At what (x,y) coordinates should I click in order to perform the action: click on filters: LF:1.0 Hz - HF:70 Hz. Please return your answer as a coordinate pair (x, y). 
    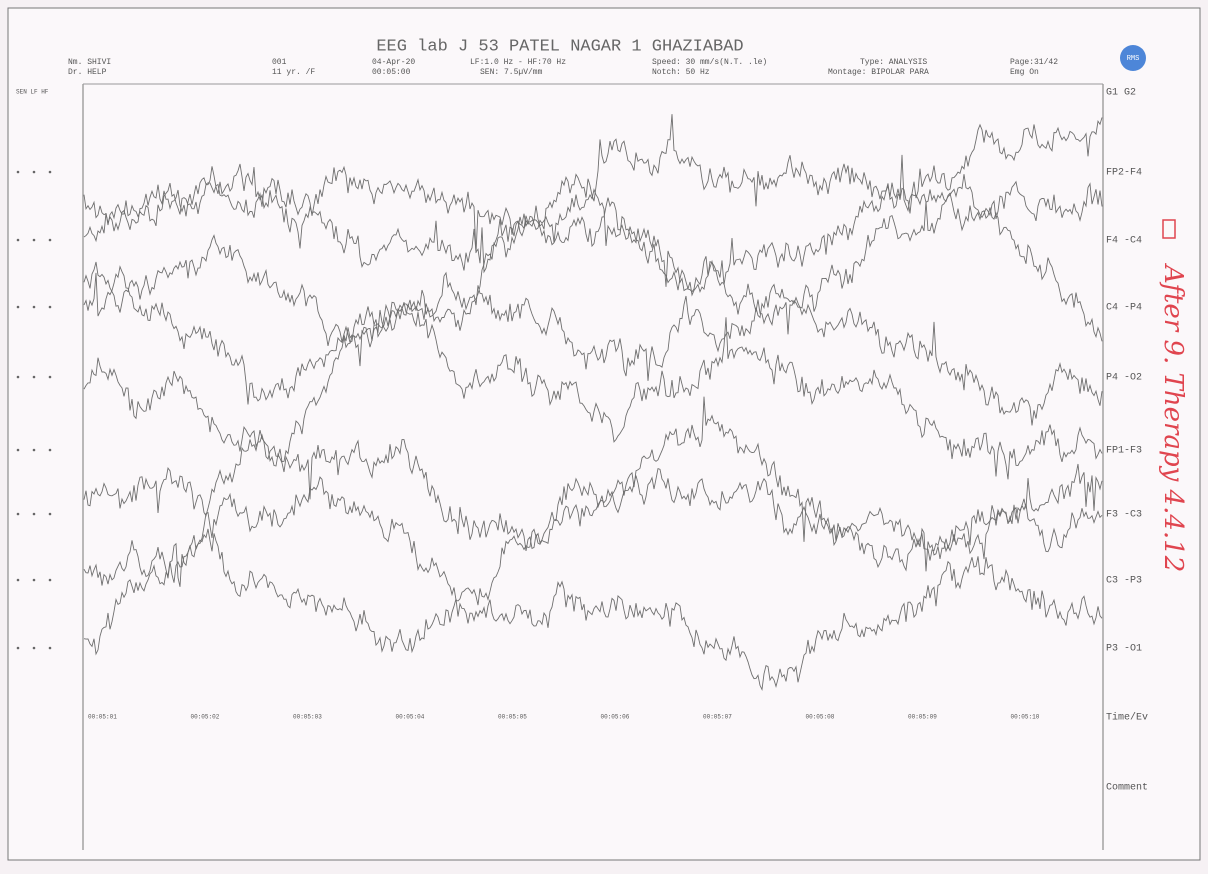
    Looking at the image, I should click on (518, 62).